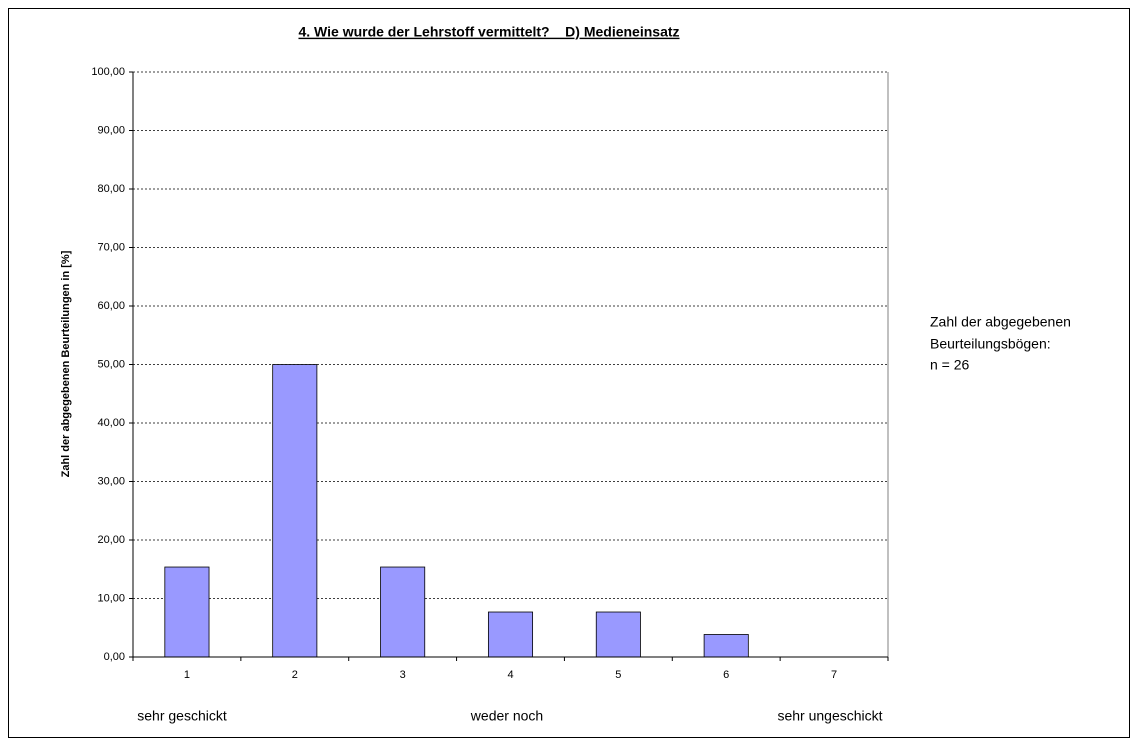 The image size is (1138, 746). What do you see at coordinates (834, 675) in the screenshot?
I see `x-tick-label: 7` at bounding box center [834, 675].